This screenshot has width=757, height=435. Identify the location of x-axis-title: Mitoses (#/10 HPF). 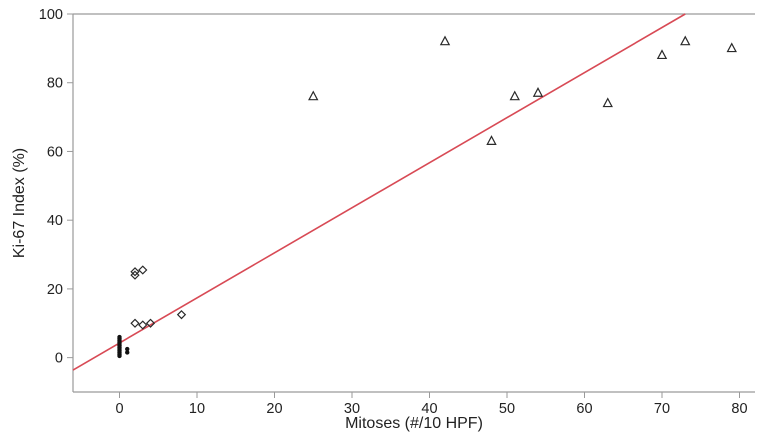
(414, 423).